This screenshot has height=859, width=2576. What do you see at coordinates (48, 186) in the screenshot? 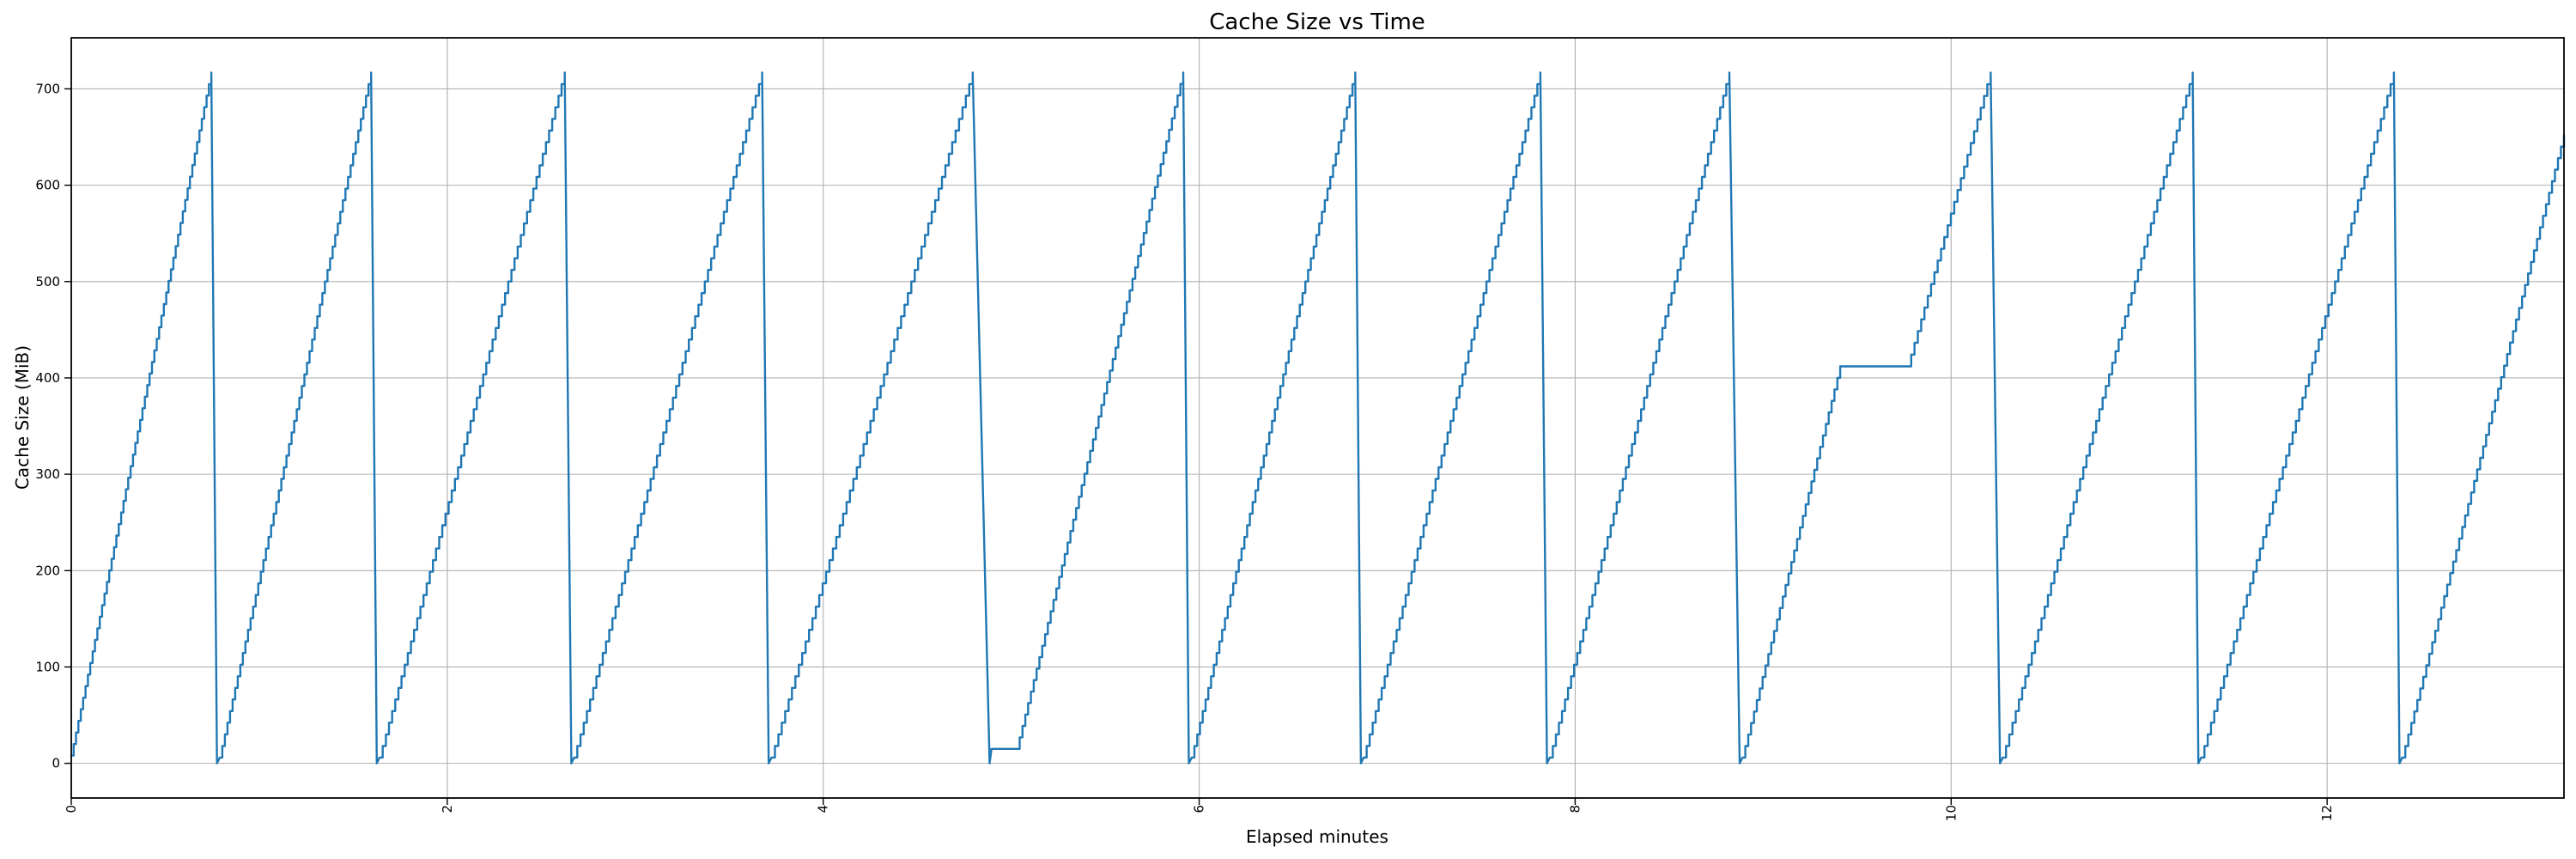
I see `y-tick-label: 600` at bounding box center [48, 186].